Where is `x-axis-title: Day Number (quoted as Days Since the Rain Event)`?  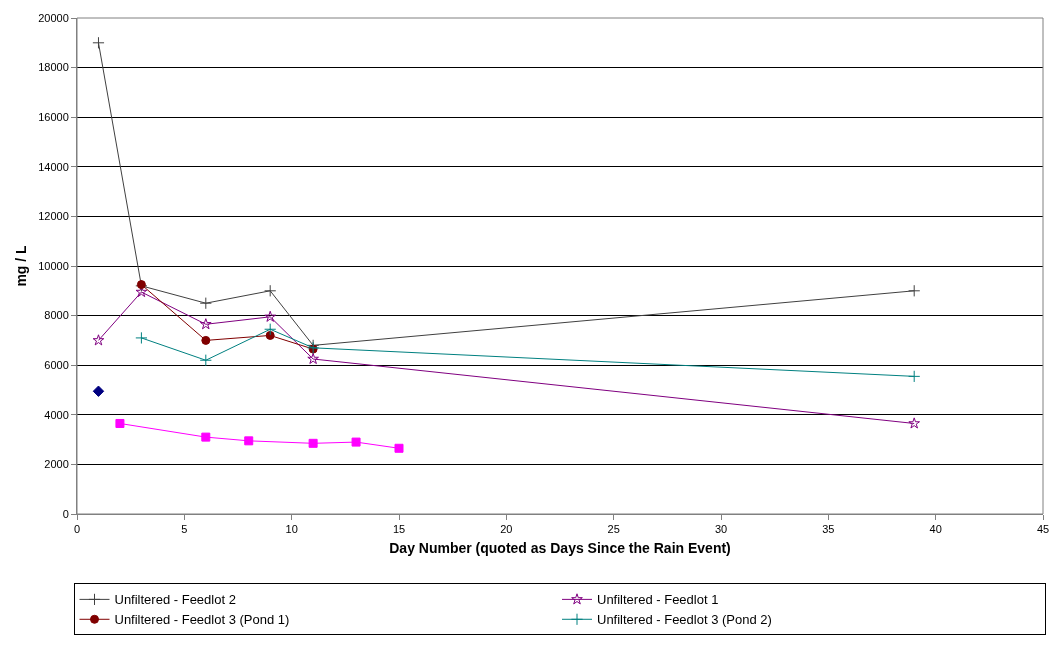
x-axis-title: Day Number (quoted as Days Since the Rain Event) is located at coordinates (560, 547).